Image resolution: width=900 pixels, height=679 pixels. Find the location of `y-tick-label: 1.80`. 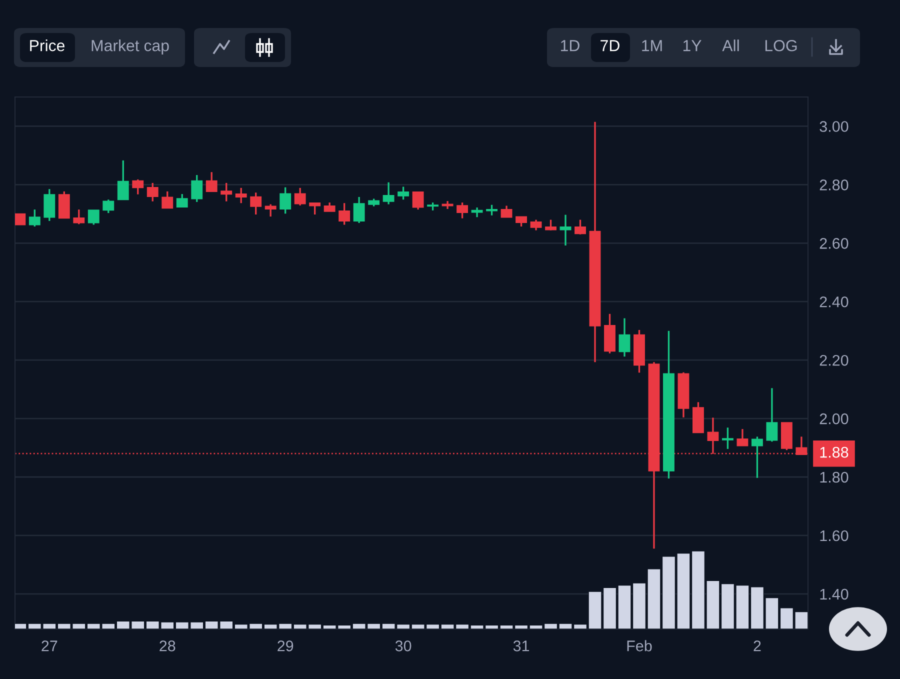

y-tick-label: 1.80 is located at coordinates (834, 477).